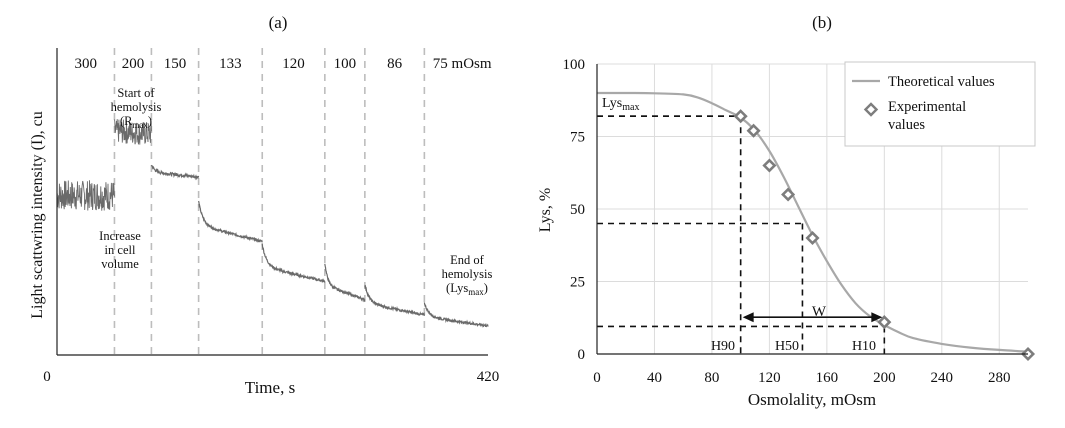 This screenshot has height=428, width=1065. Describe the element at coordinates (230, 64) in the screenshot. I see `segment-label: 133` at that location.